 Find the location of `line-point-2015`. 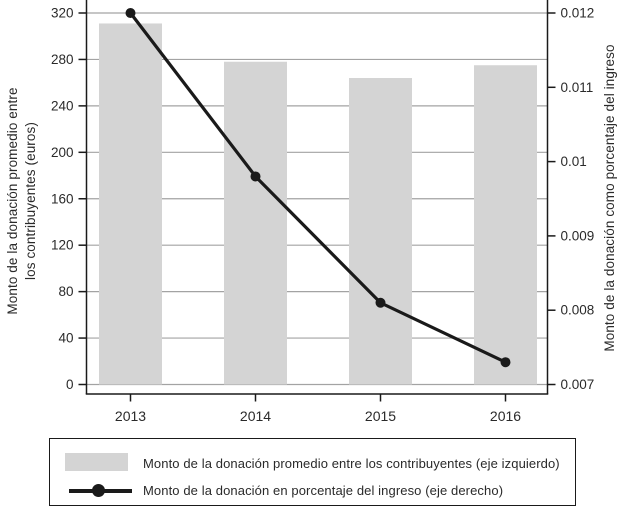

line-point-2015 is located at coordinates (380, 302).